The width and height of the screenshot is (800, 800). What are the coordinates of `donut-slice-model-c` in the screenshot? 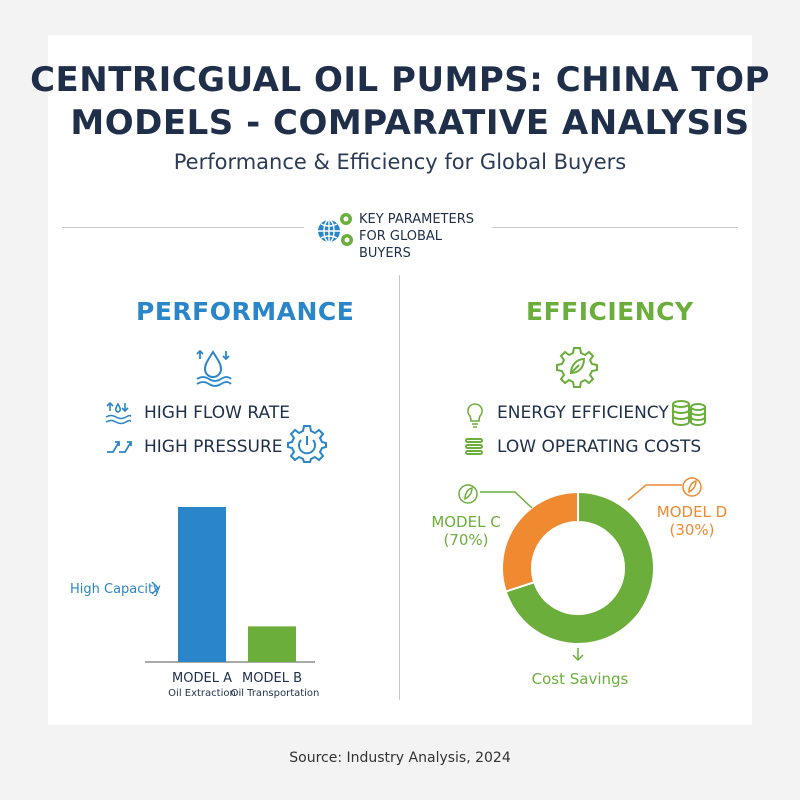 It's located at (579, 567).